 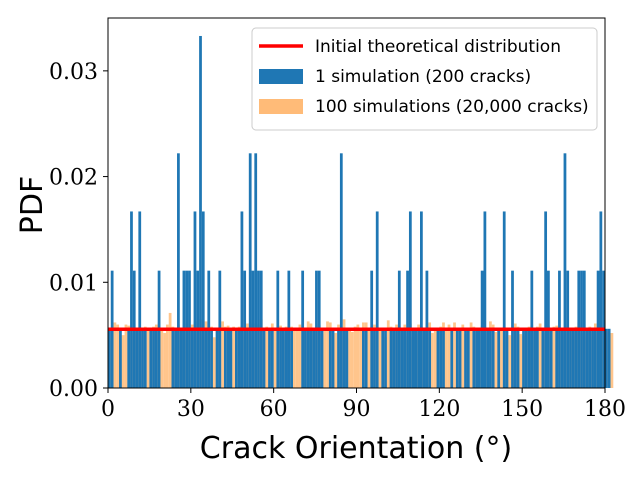 What do you see at coordinates (32, 205) in the screenshot?
I see `y-axis-label: PDF` at bounding box center [32, 205].